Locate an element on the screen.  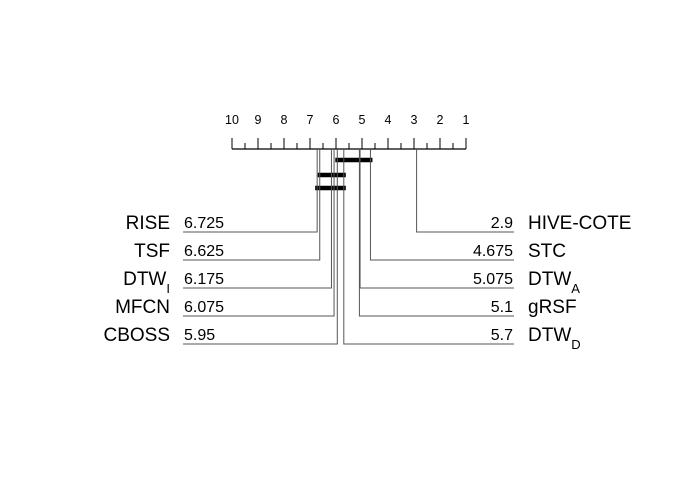
method-entry: 6.625 TSF is located at coordinates (227, 205).